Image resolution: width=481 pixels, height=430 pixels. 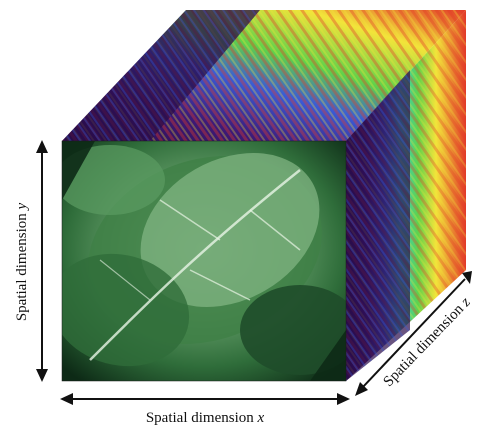 I want to click on x-axis-label: Spatial dimension x, so click(x=205, y=418).